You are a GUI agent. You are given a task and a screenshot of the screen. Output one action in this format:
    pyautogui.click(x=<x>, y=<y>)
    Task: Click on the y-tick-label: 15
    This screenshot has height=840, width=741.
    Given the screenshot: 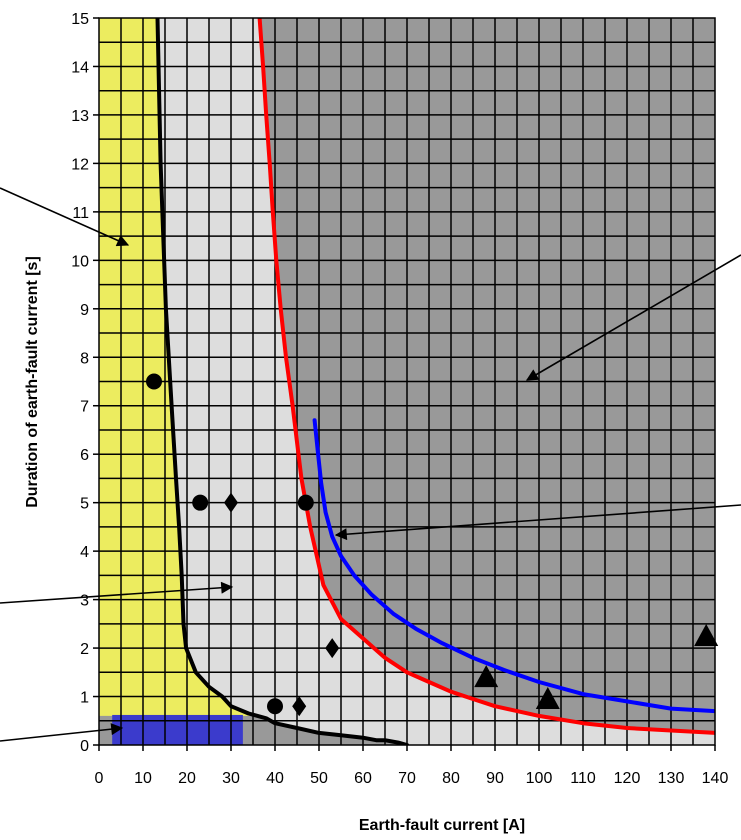 What is the action you would take?
    pyautogui.click(x=80, y=19)
    